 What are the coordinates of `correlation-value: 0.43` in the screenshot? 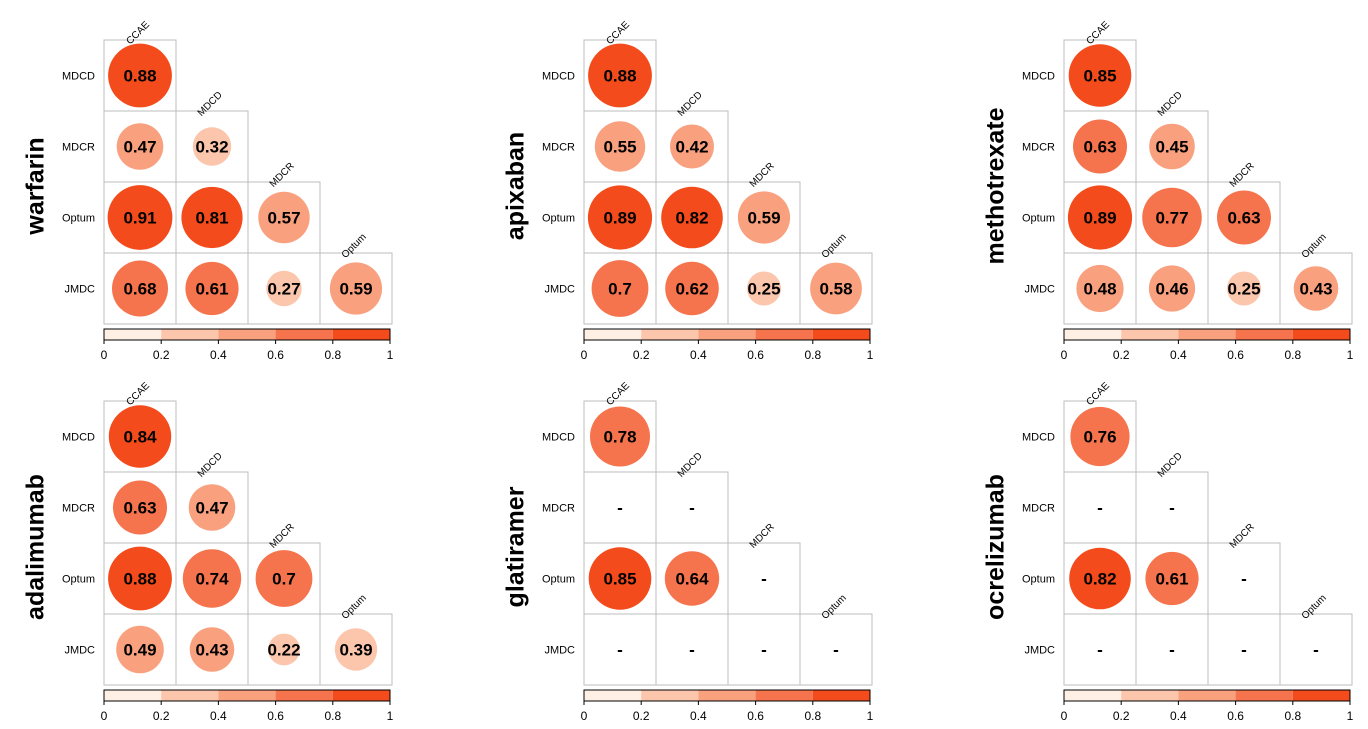 It's located at (211, 650).